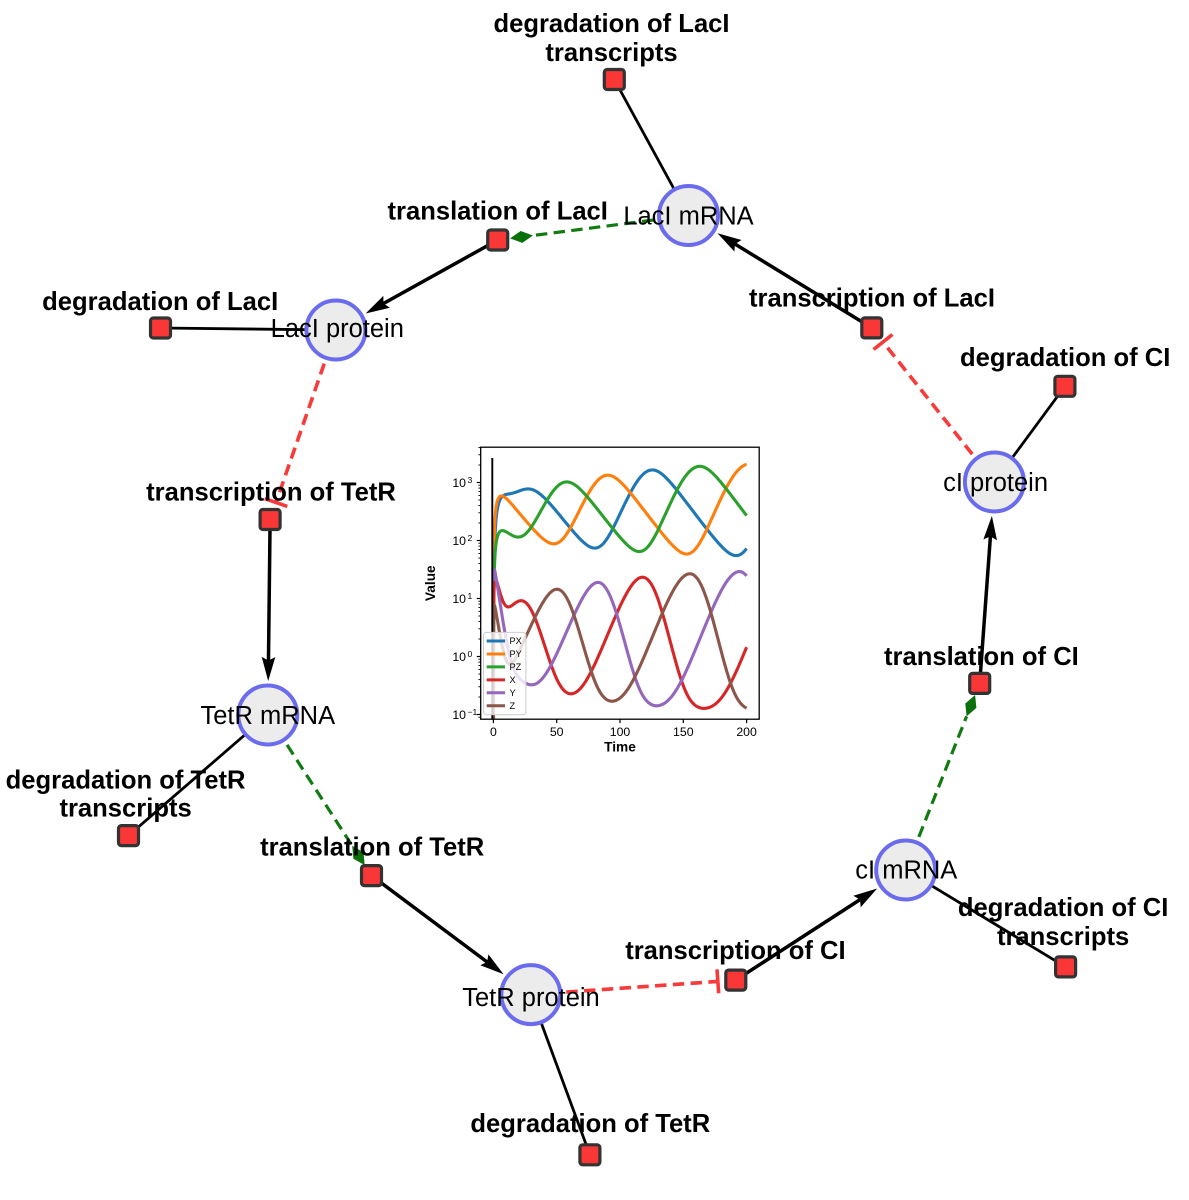 The height and width of the screenshot is (1200, 1189). What do you see at coordinates (735, 951) in the screenshot?
I see `svg-text: transcription of CI` at bounding box center [735, 951].